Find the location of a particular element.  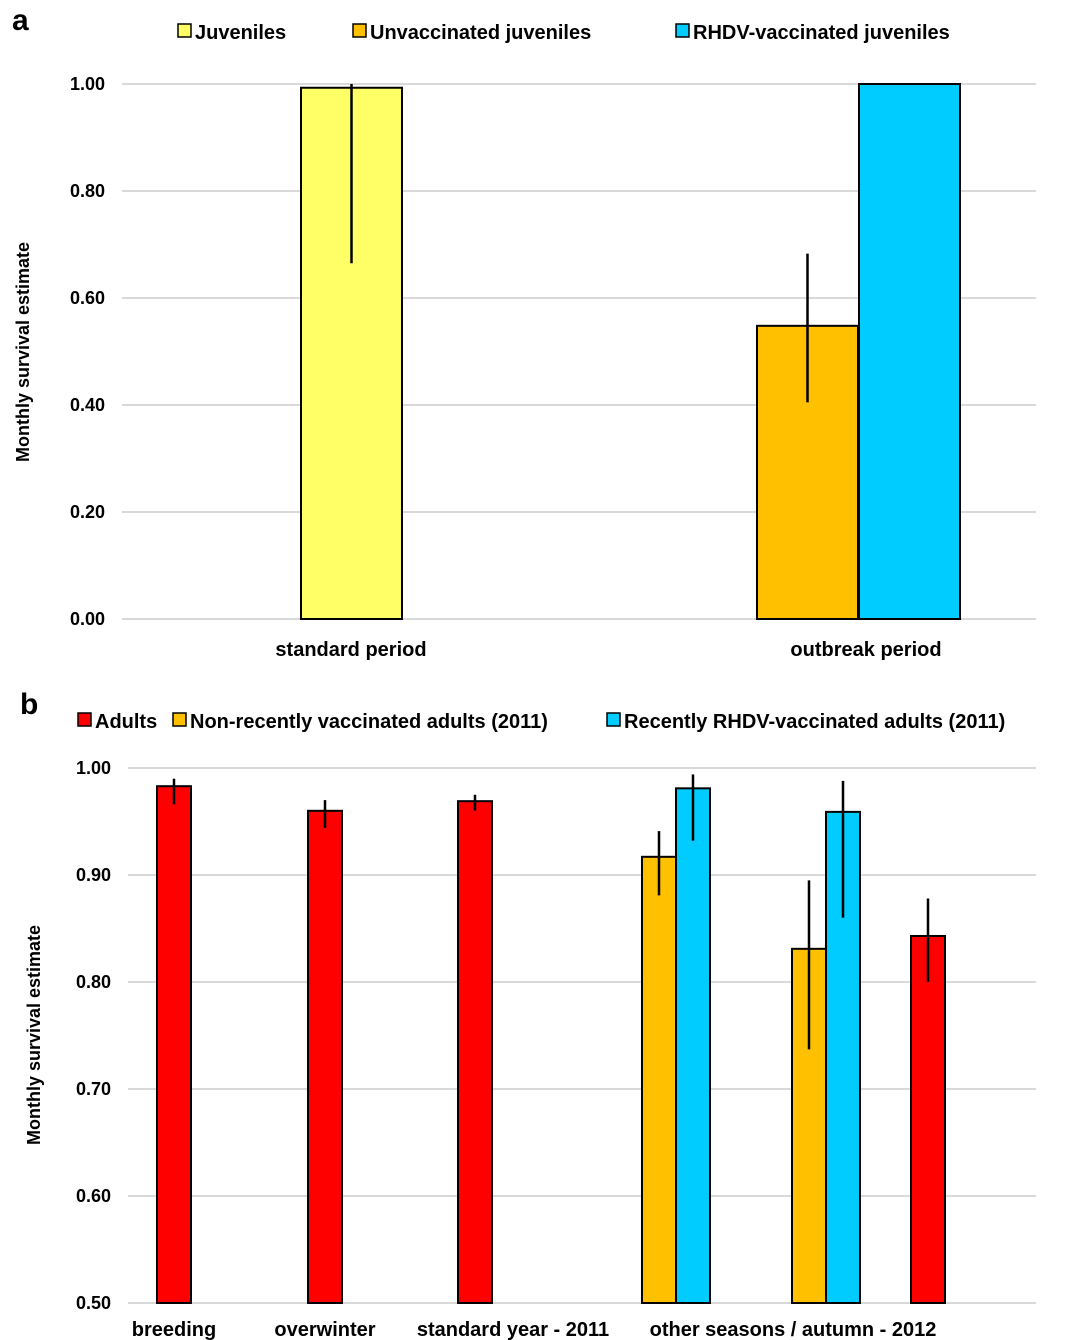

bar-adults-autumn-2012 is located at coordinates (928, 1119).